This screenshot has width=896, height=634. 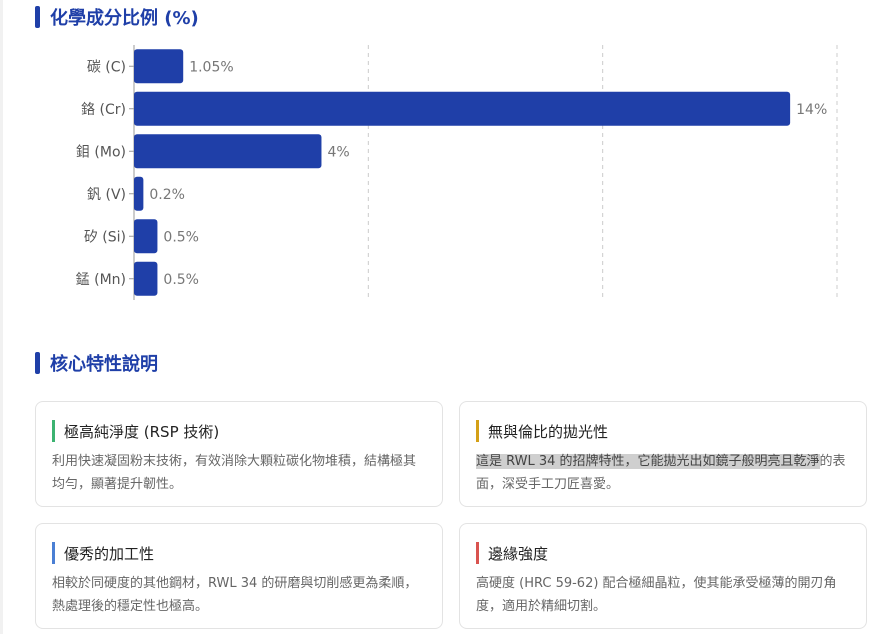 I want to click on chart-value-label: 4%, so click(x=338, y=152).